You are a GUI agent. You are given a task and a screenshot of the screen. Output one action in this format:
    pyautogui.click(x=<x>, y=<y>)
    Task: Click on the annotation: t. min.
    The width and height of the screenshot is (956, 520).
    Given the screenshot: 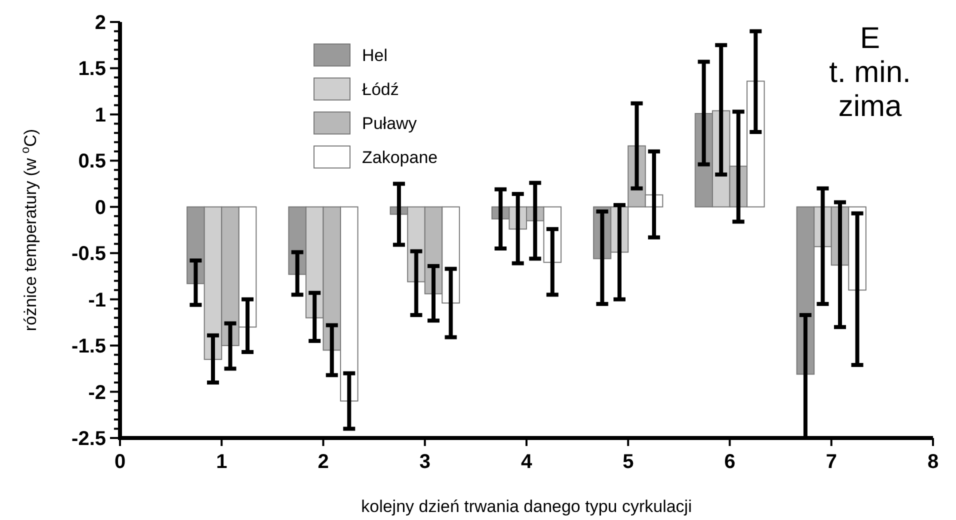 What is the action you would take?
    pyautogui.click(x=870, y=72)
    